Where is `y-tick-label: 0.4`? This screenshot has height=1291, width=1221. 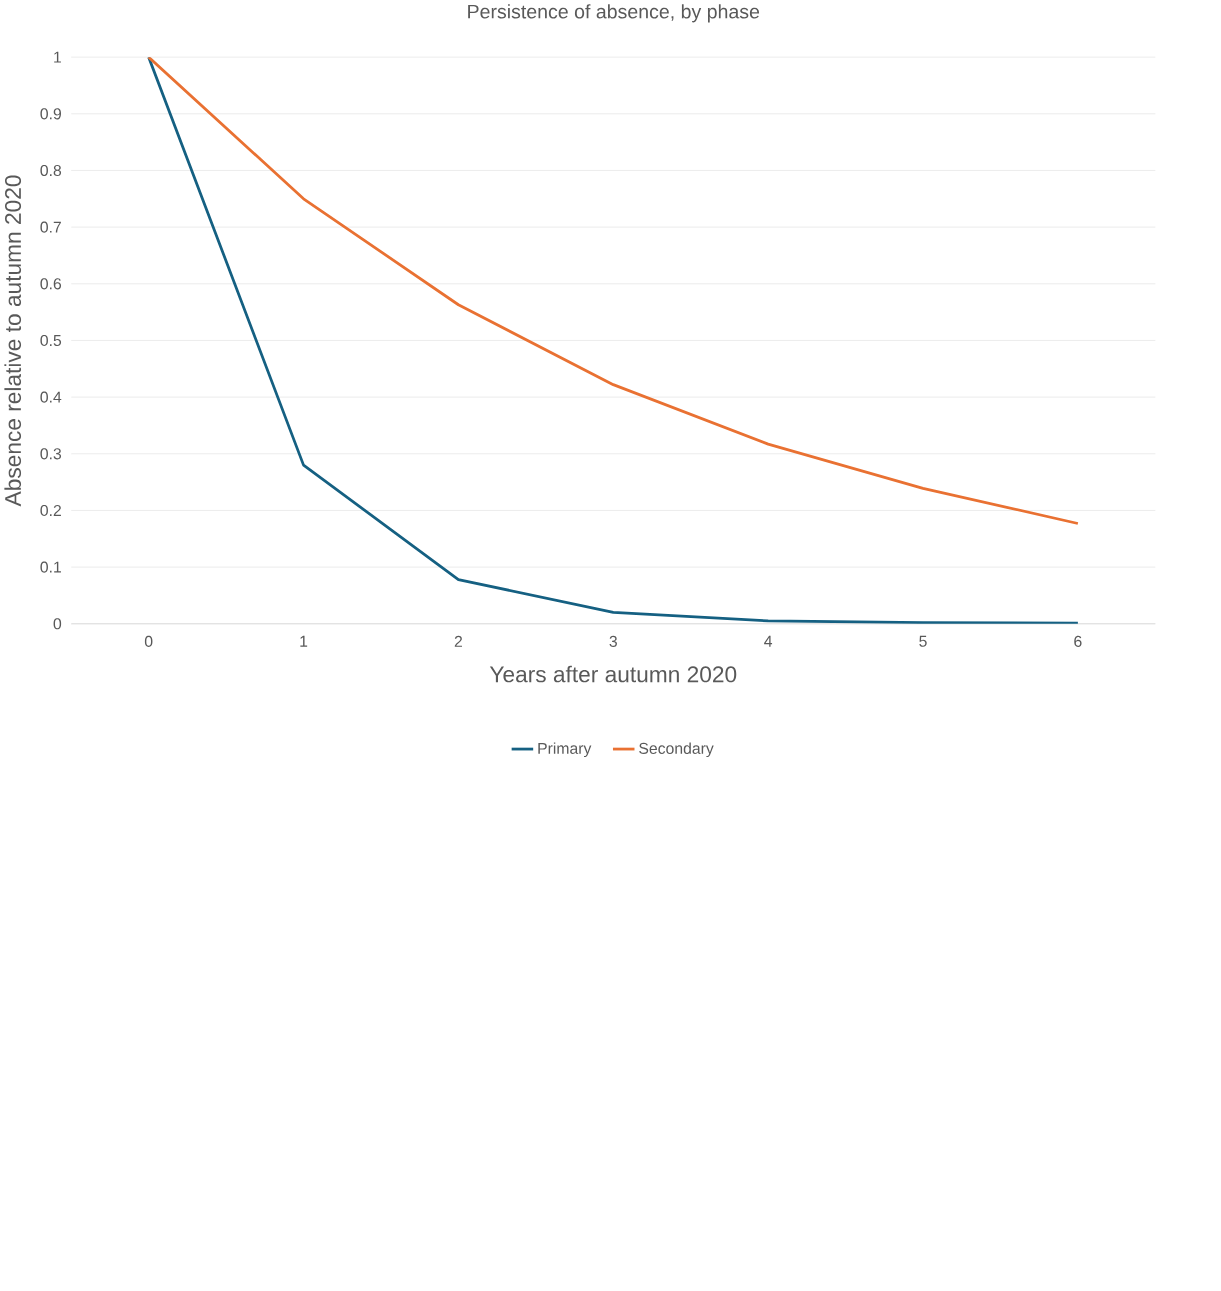
y-tick-label: 0.4 is located at coordinates (51, 397).